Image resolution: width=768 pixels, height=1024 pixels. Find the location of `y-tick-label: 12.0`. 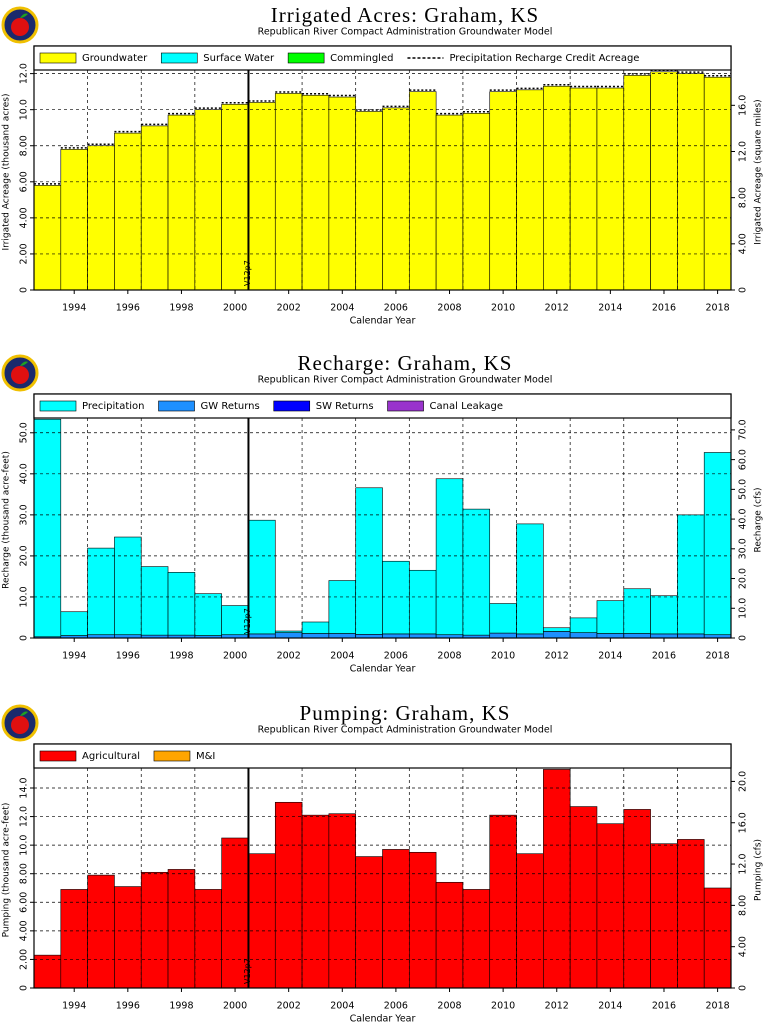

y-tick-label: 12.0 is located at coordinates (24, 73).